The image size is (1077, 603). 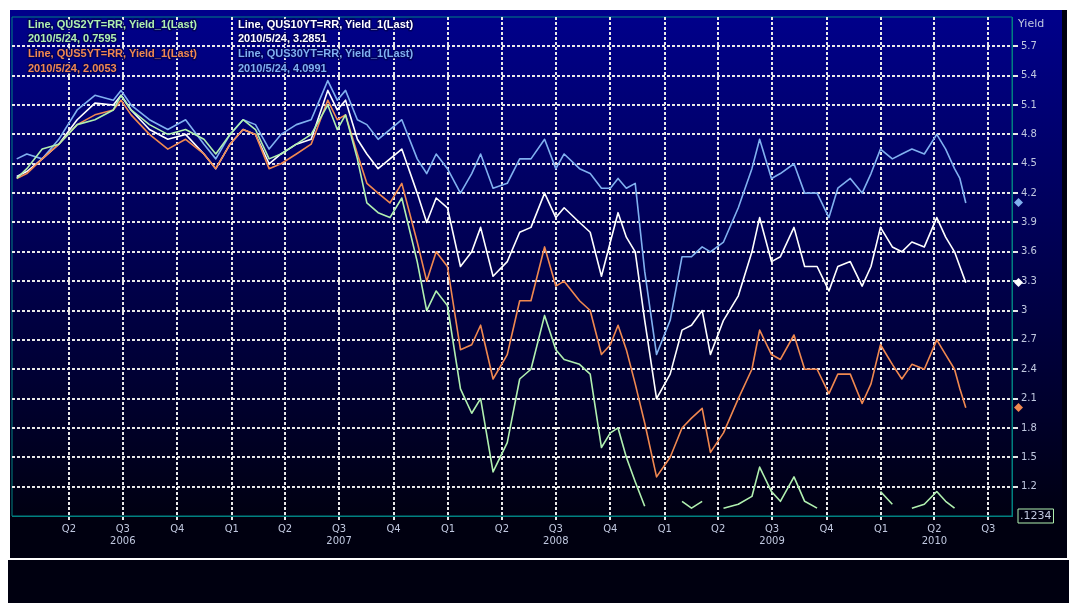 What do you see at coordinates (1029, 45) in the screenshot?
I see `y-tick-label: 5.7` at bounding box center [1029, 45].